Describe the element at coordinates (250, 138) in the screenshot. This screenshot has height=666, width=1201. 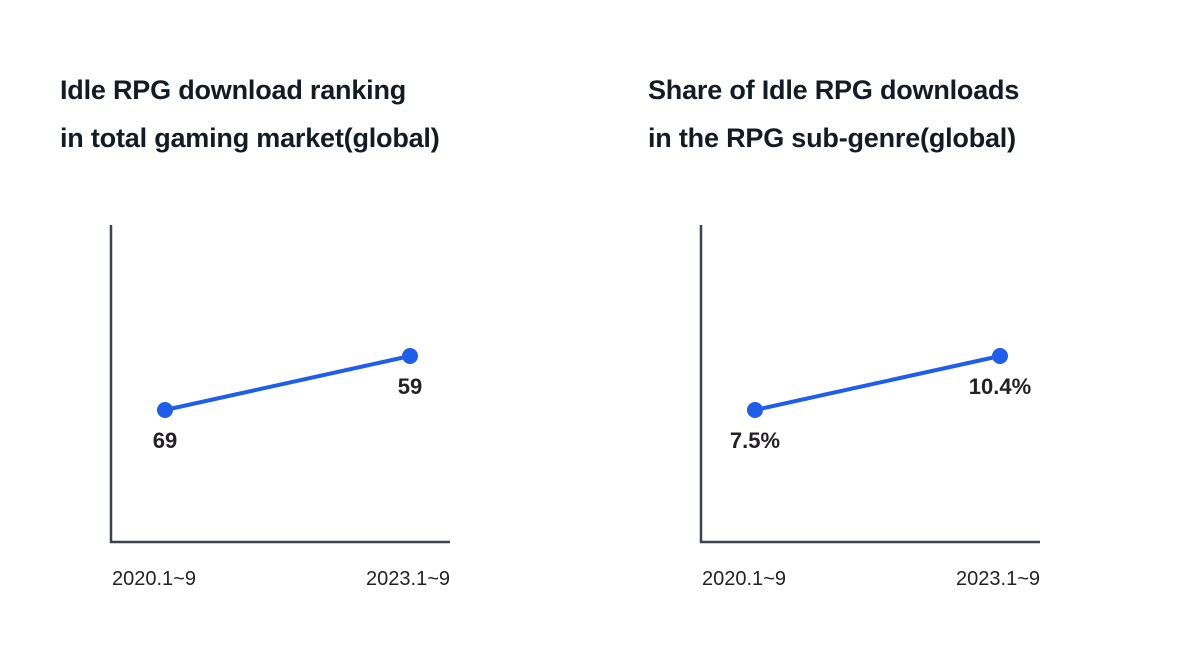
I see `chart-title-line: in total gaming market(global)` at that location.